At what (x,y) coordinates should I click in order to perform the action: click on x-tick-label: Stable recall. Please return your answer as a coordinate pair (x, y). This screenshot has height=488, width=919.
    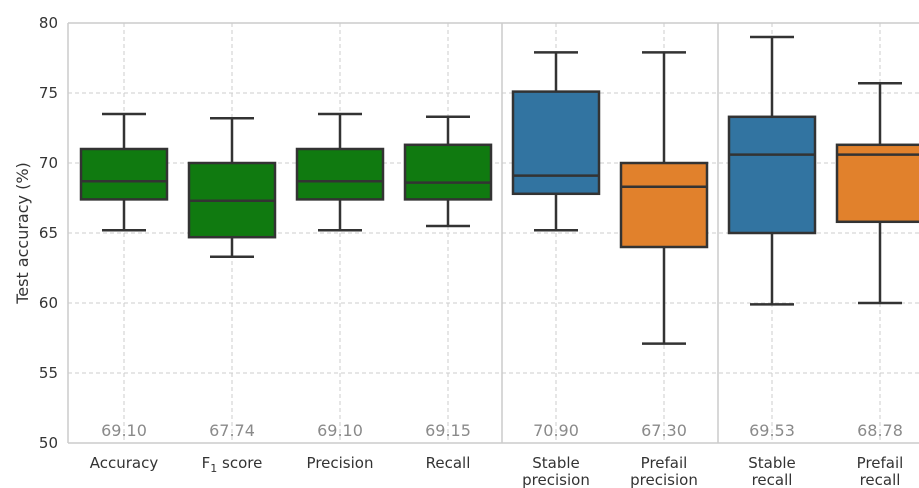
    Looking at the image, I should click on (772, 471).